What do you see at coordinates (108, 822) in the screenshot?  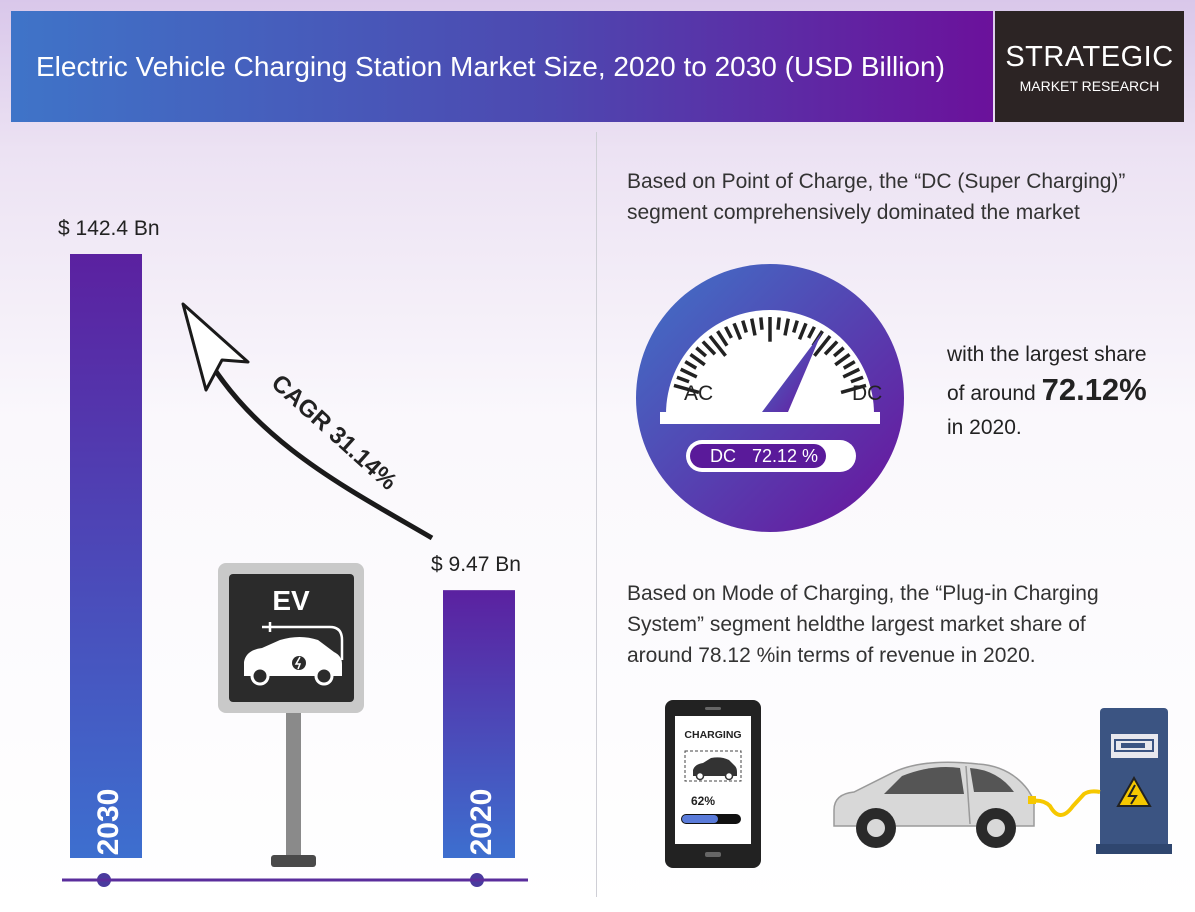 I see `bar-category-label-2030: 2030` at bounding box center [108, 822].